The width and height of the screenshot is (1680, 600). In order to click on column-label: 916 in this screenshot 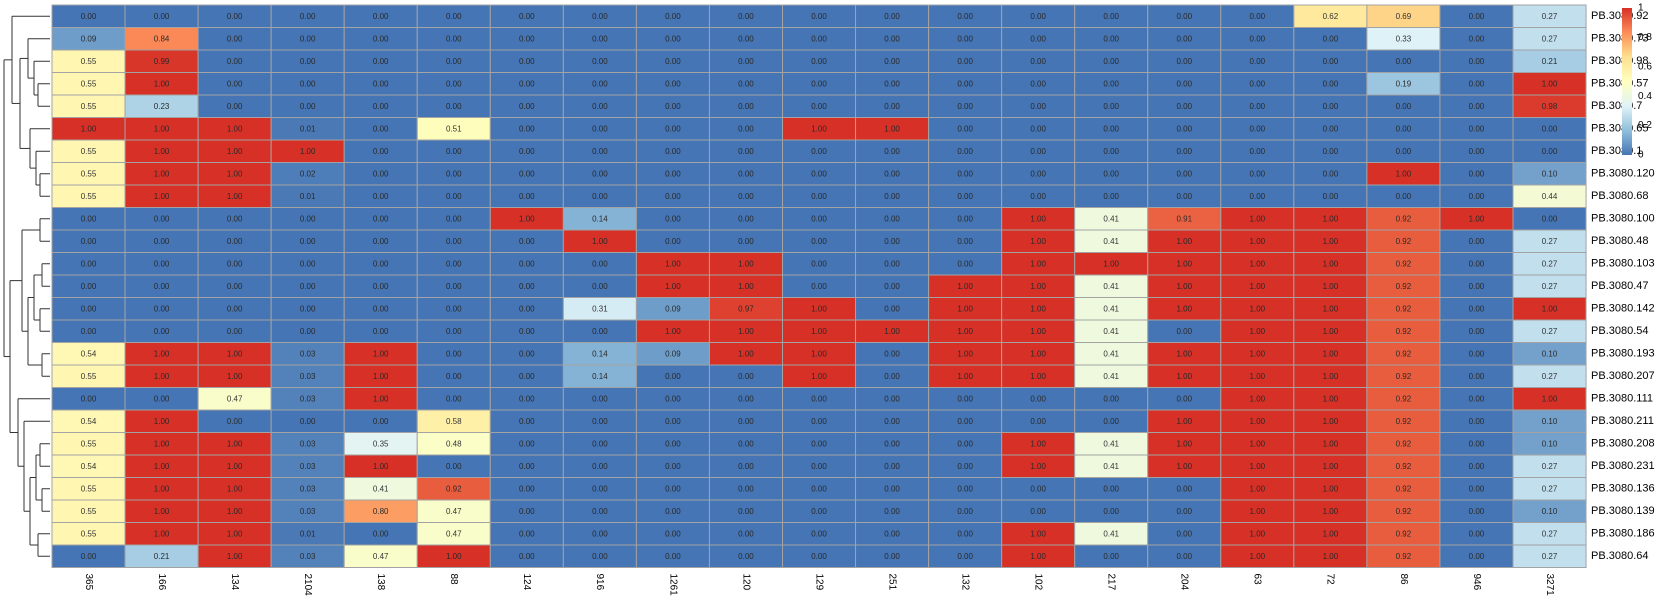, I will do `click(599, 582)`.